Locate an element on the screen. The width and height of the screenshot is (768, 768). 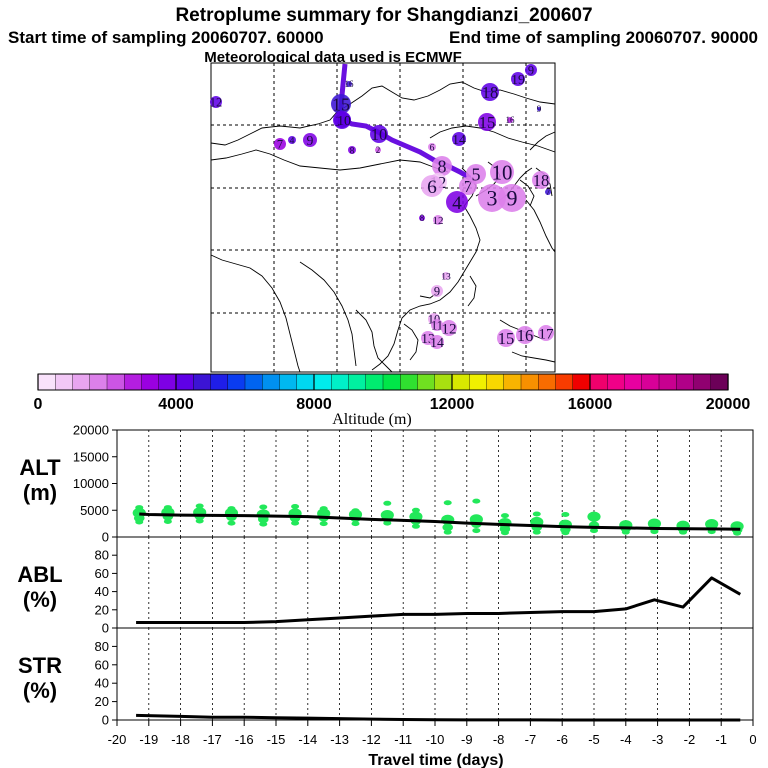
trajectory-marker: 9 is located at coordinates (512, 198).